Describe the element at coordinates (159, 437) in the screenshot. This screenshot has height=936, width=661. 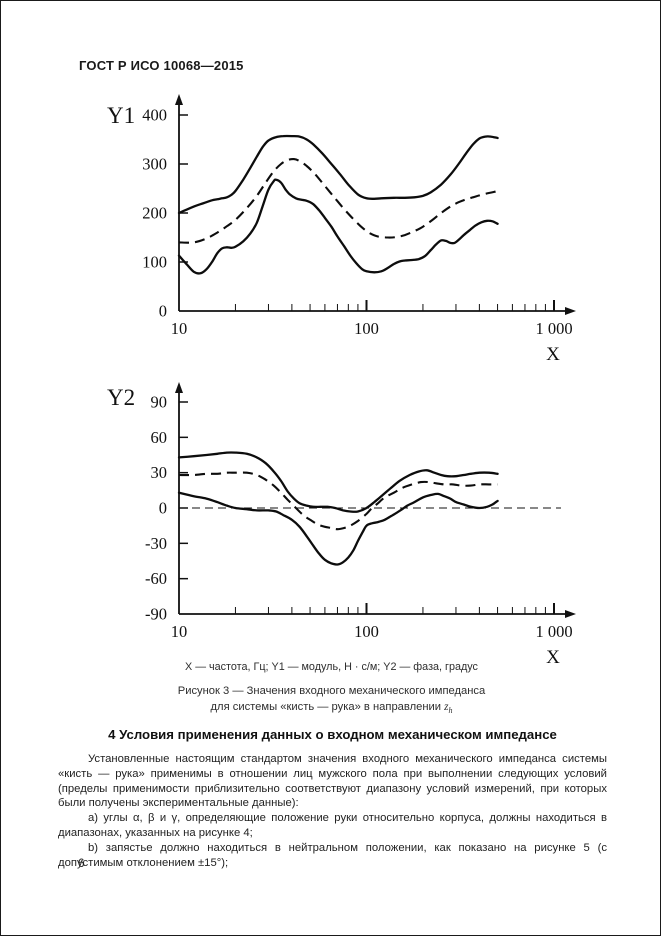
I see `y-tick-label: 60` at that location.